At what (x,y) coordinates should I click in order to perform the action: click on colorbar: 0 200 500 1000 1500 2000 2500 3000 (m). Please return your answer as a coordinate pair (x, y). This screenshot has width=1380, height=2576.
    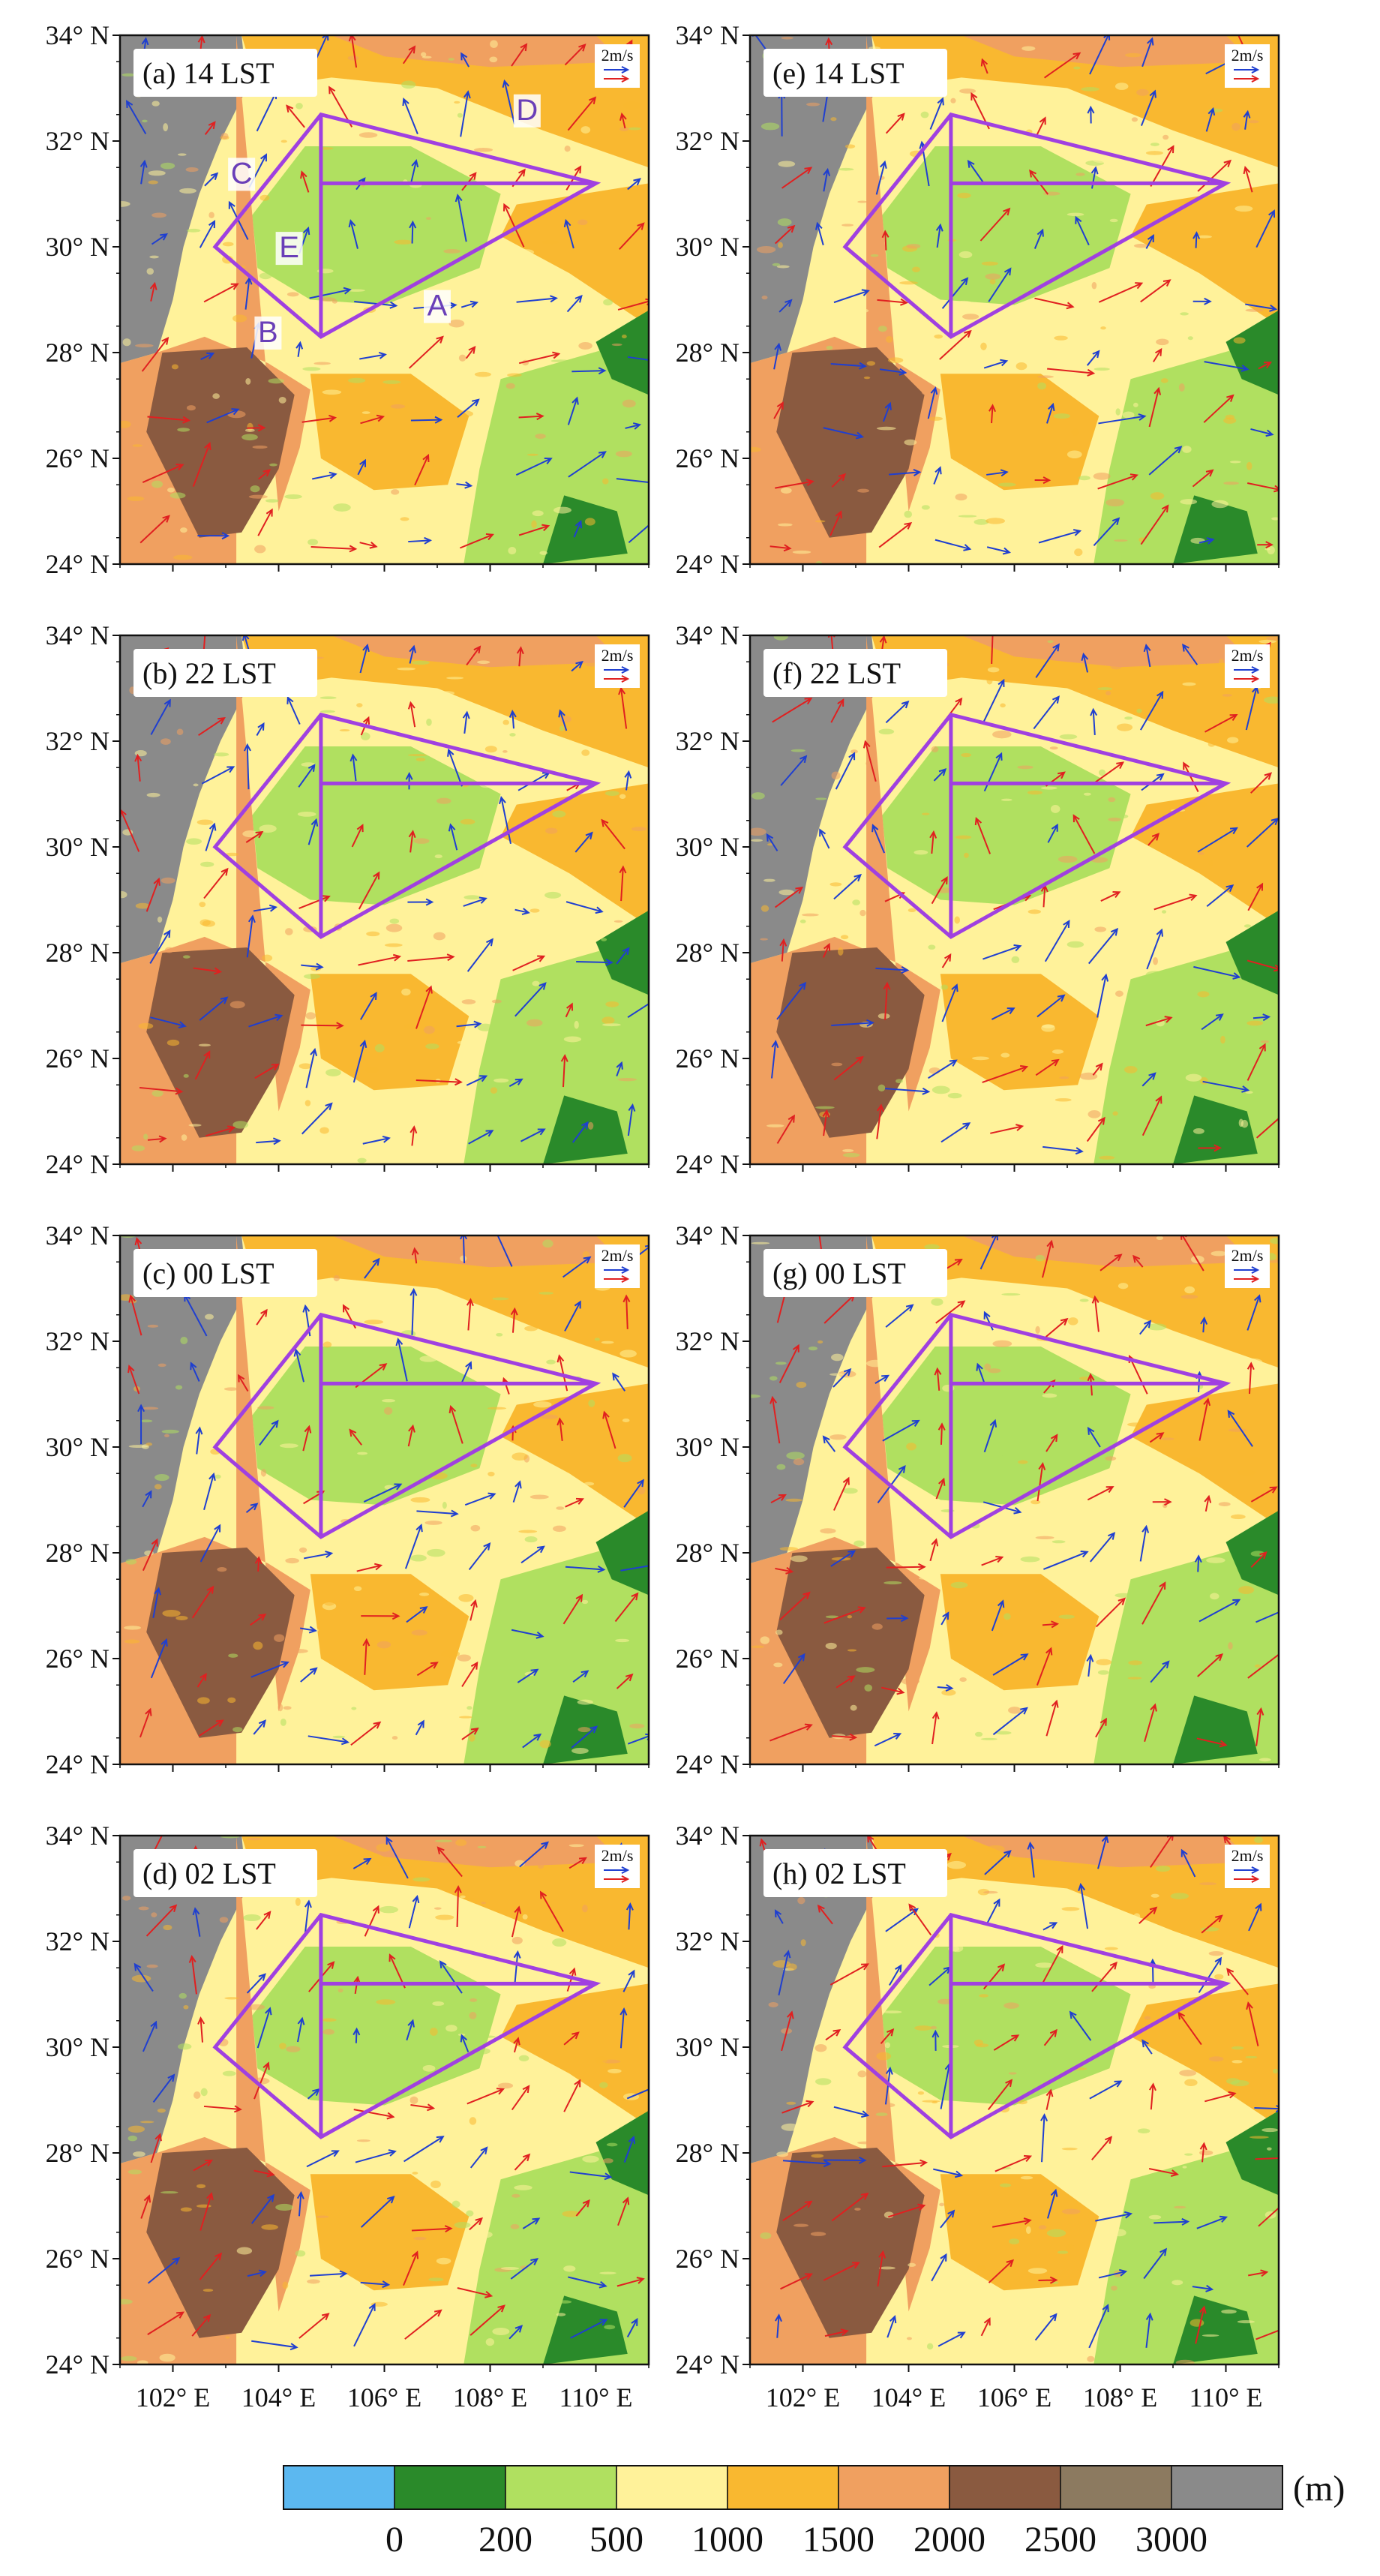
    Looking at the image, I should click on (814, 2512).